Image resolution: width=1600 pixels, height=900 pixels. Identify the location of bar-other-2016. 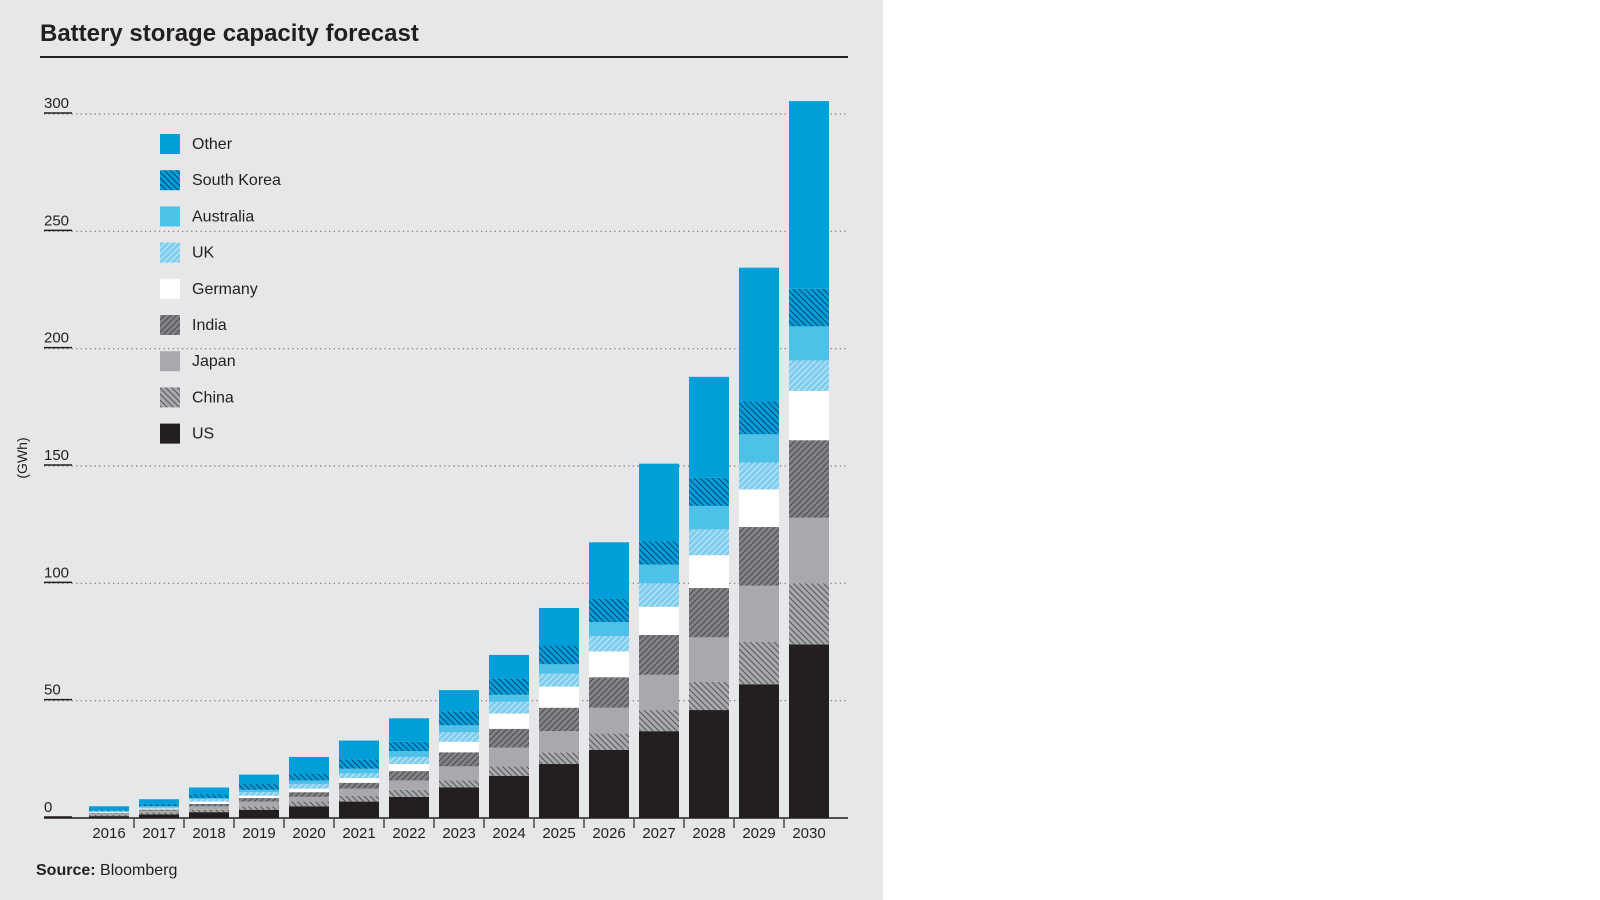
(109, 808).